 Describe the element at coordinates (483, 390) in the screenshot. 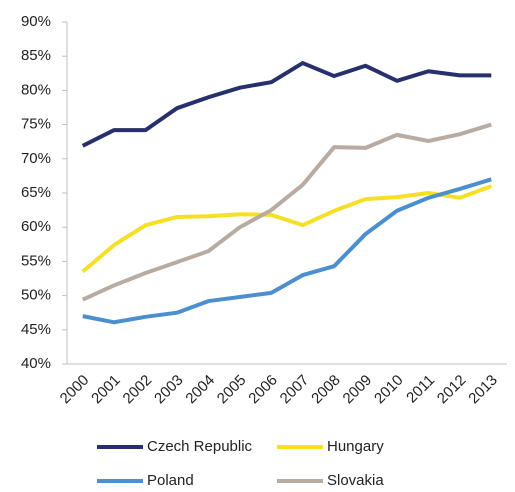

I see `x-tick-label: 2013` at that location.